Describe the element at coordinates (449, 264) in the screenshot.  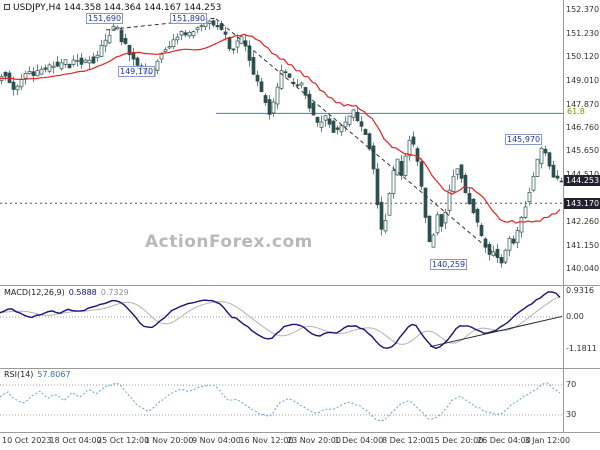
I see `price-object-label: 140,259` at that location.